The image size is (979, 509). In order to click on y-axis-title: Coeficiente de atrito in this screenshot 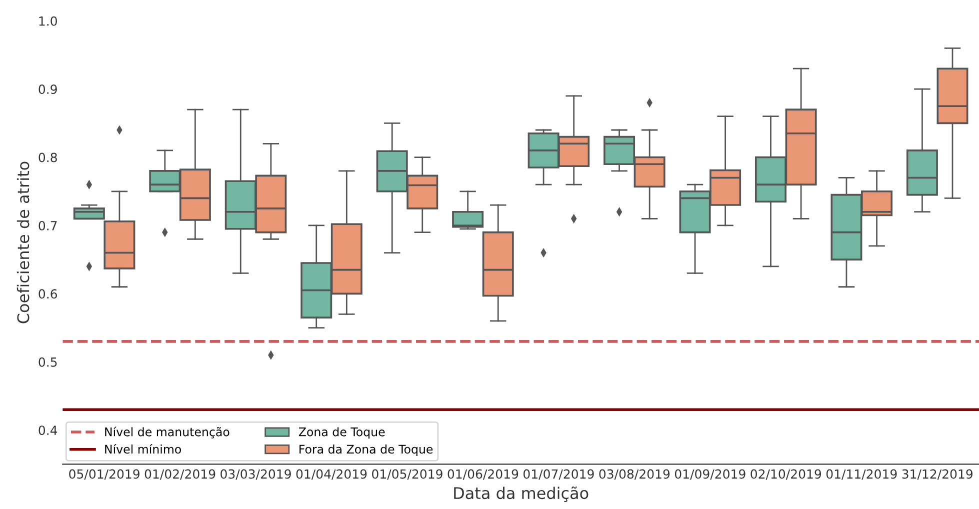, I will do `click(23, 243)`.